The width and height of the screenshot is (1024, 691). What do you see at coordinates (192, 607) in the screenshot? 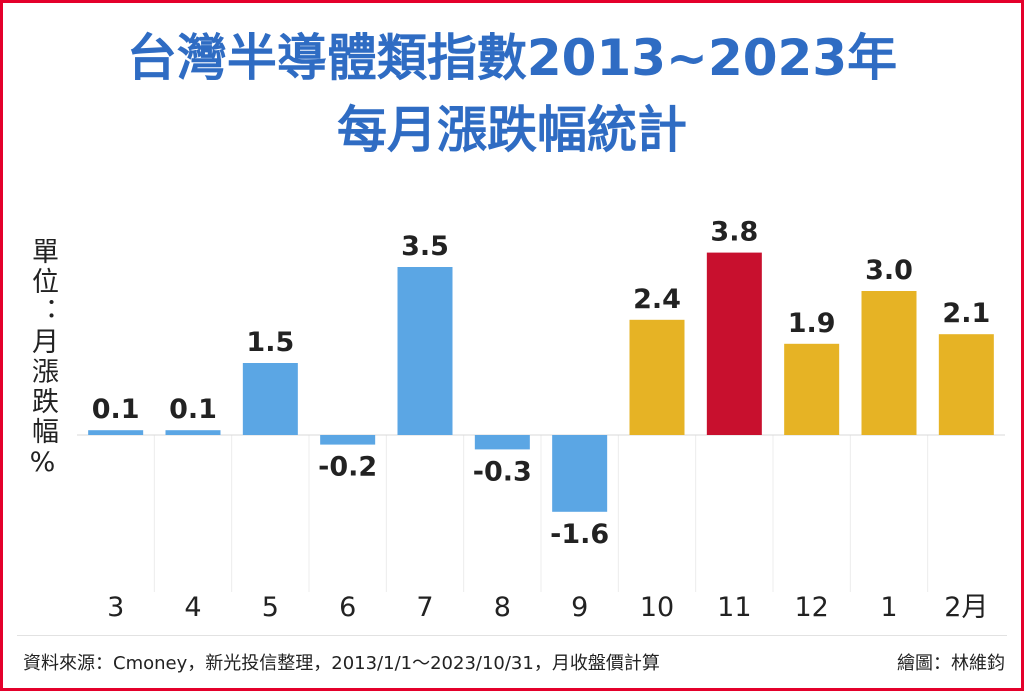
I see `category-label-1: 4` at bounding box center [192, 607].